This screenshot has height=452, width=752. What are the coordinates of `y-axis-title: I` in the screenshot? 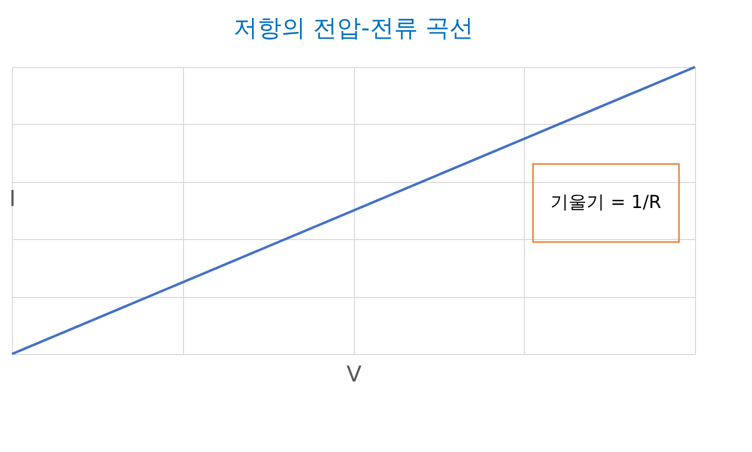 It's located at (12, 199).